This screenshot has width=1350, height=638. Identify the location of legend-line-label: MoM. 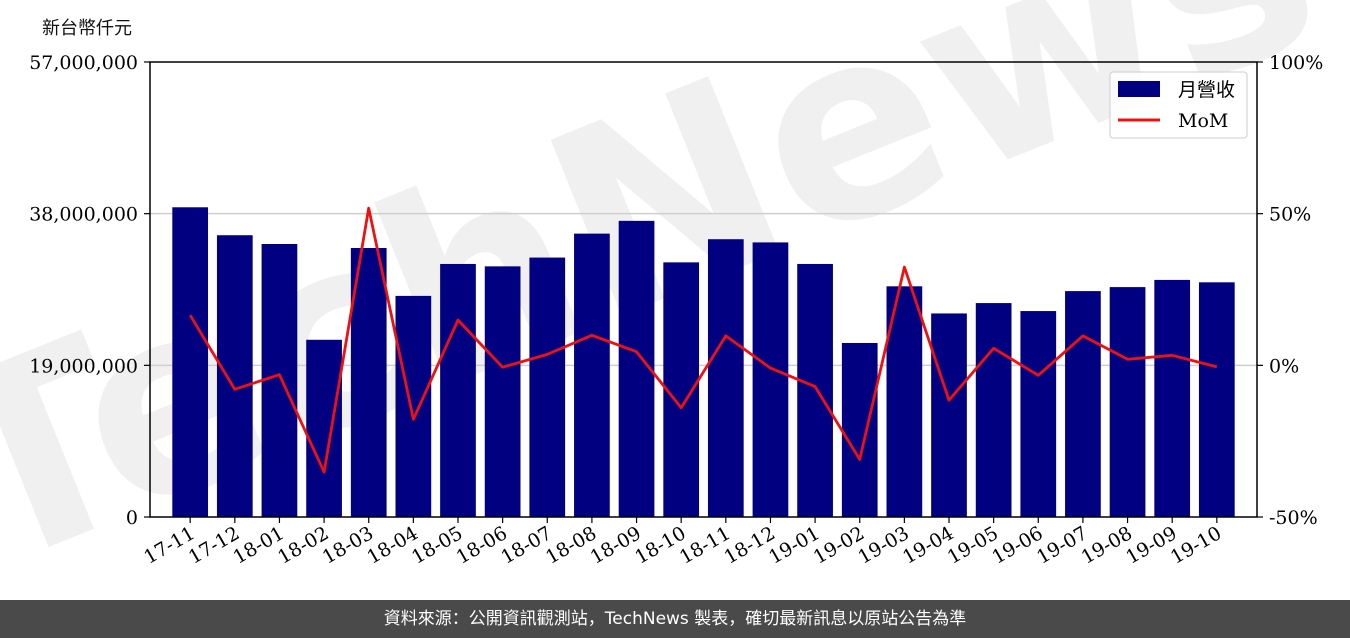
(1203, 121).